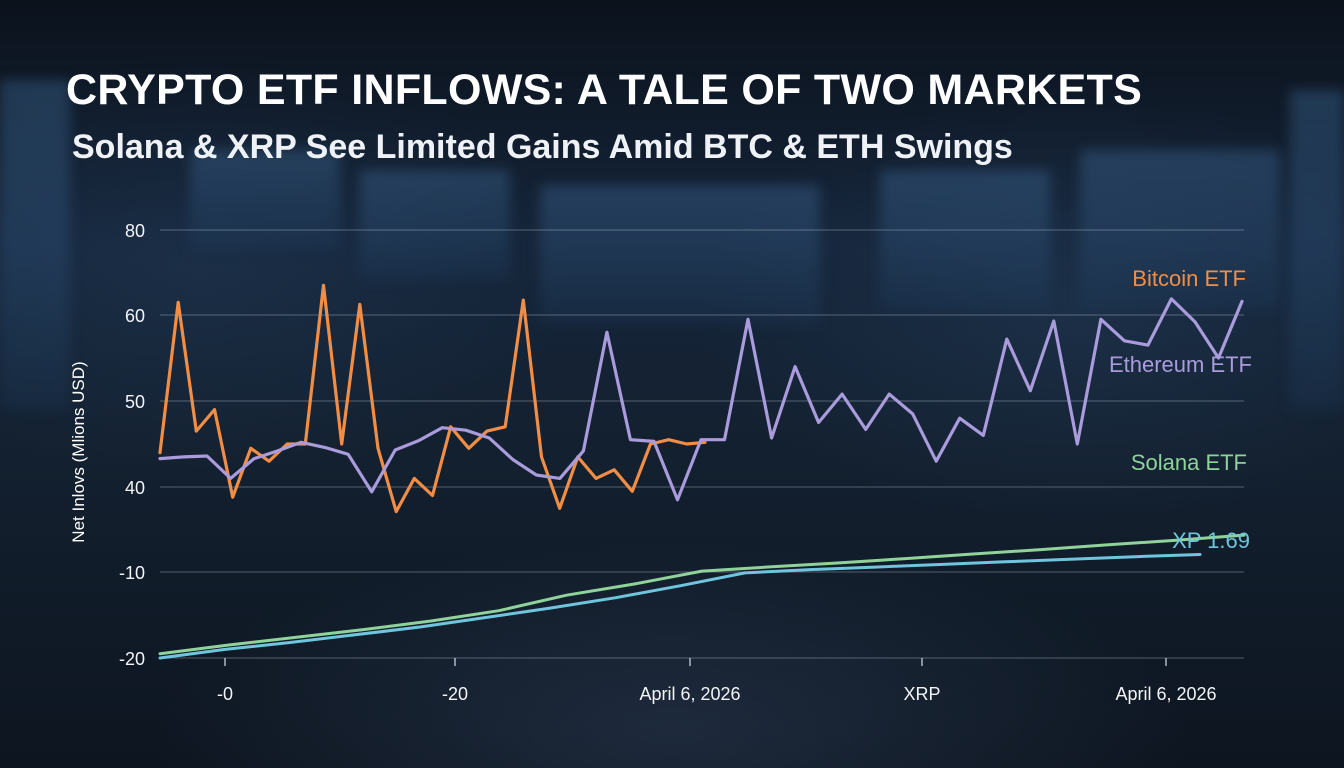 This screenshot has width=1344, height=768. I want to click on y-tick-label: -10, so click(132, 573).